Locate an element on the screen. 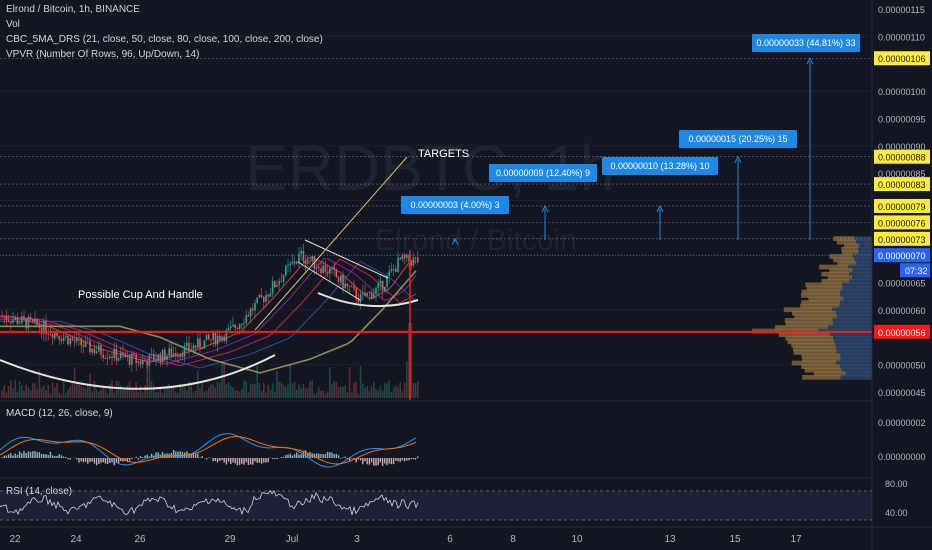 The image size is (932, 550). price-tick-label: 0.00000115 is located at coordinates (901, 10).